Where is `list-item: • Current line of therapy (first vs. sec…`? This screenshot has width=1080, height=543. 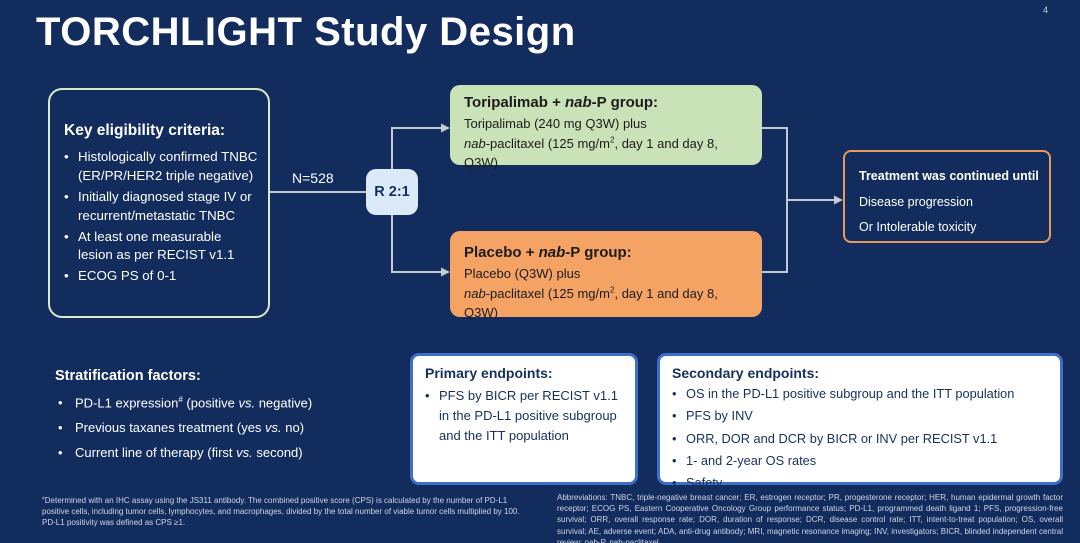 list-item: • Current line of therapy (first vs. sec… is located at coordinates (220, 452).